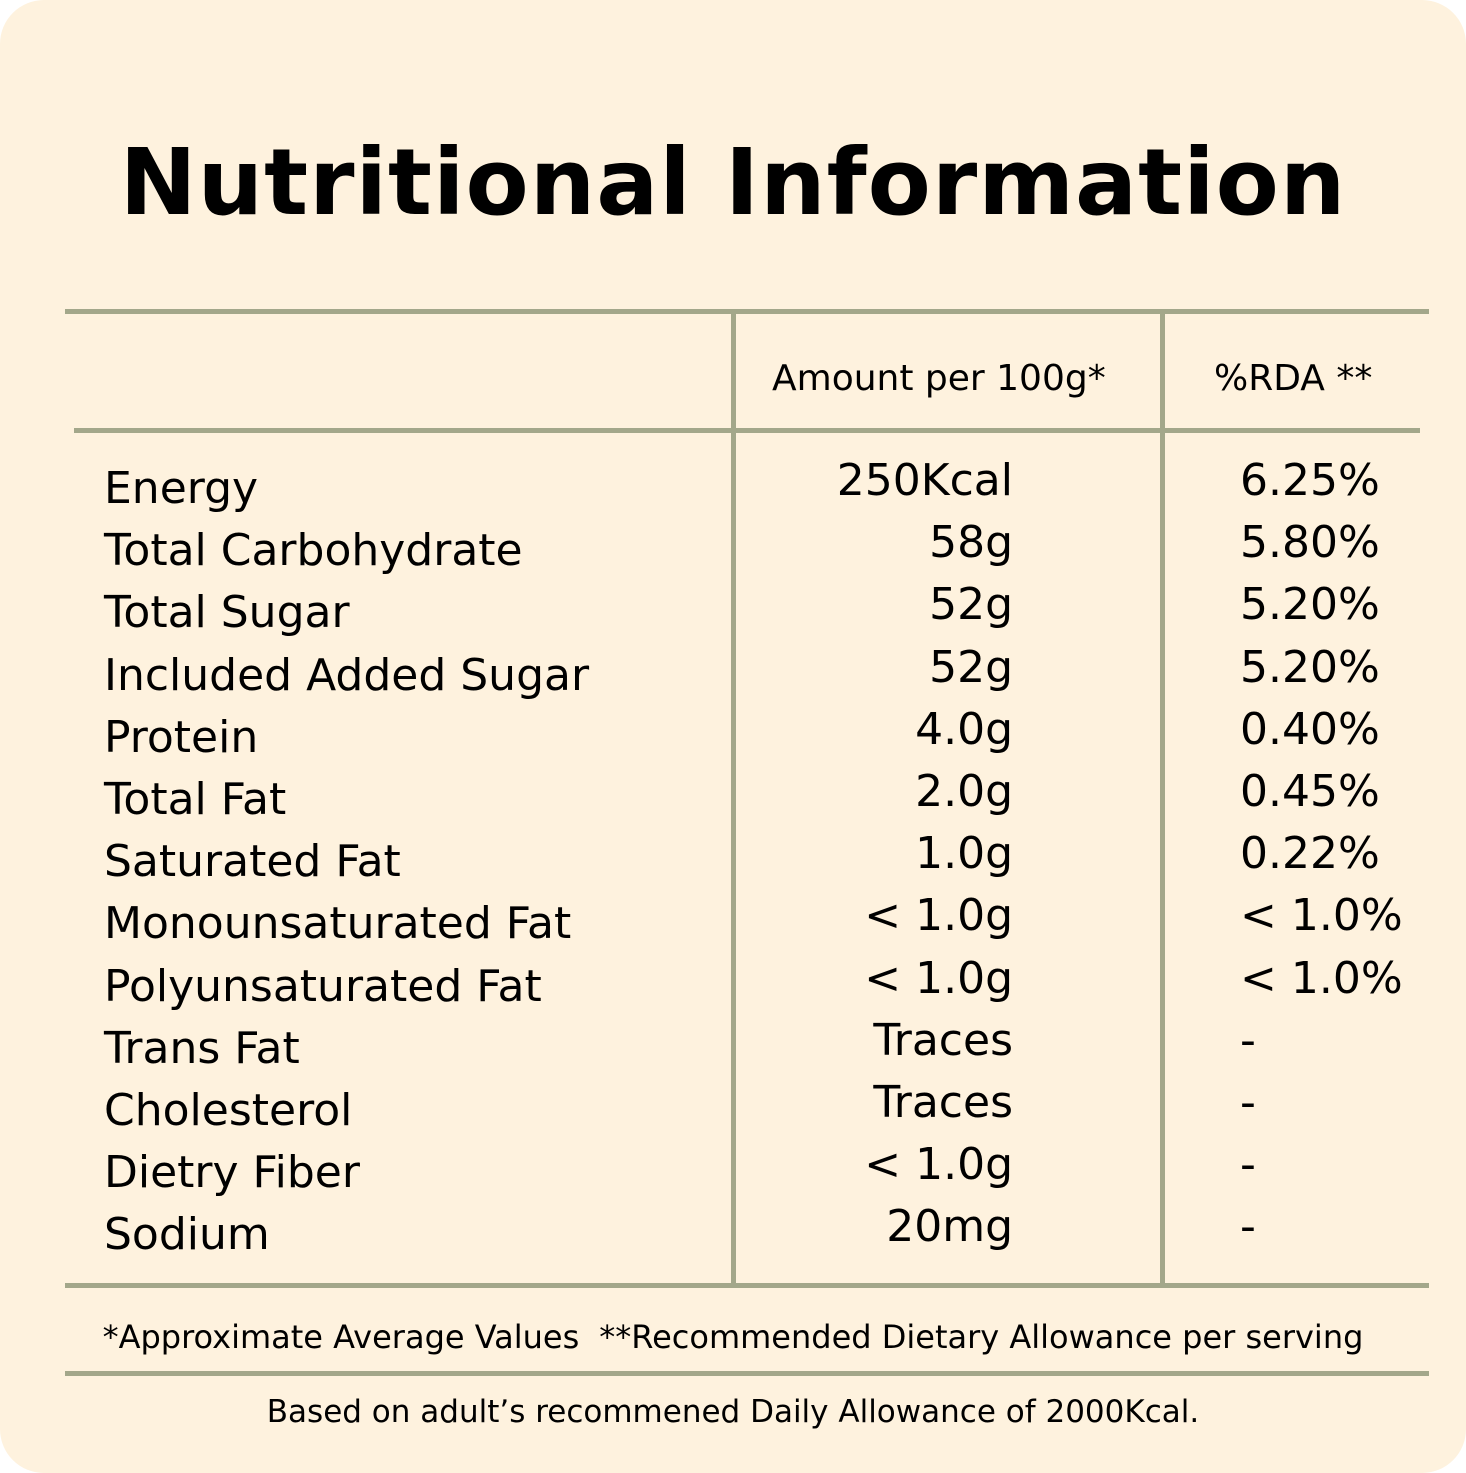 This screenshot has width=1466, height=1473. I want to click on nutrient-rda: 0.40%, so click(1310, 729).